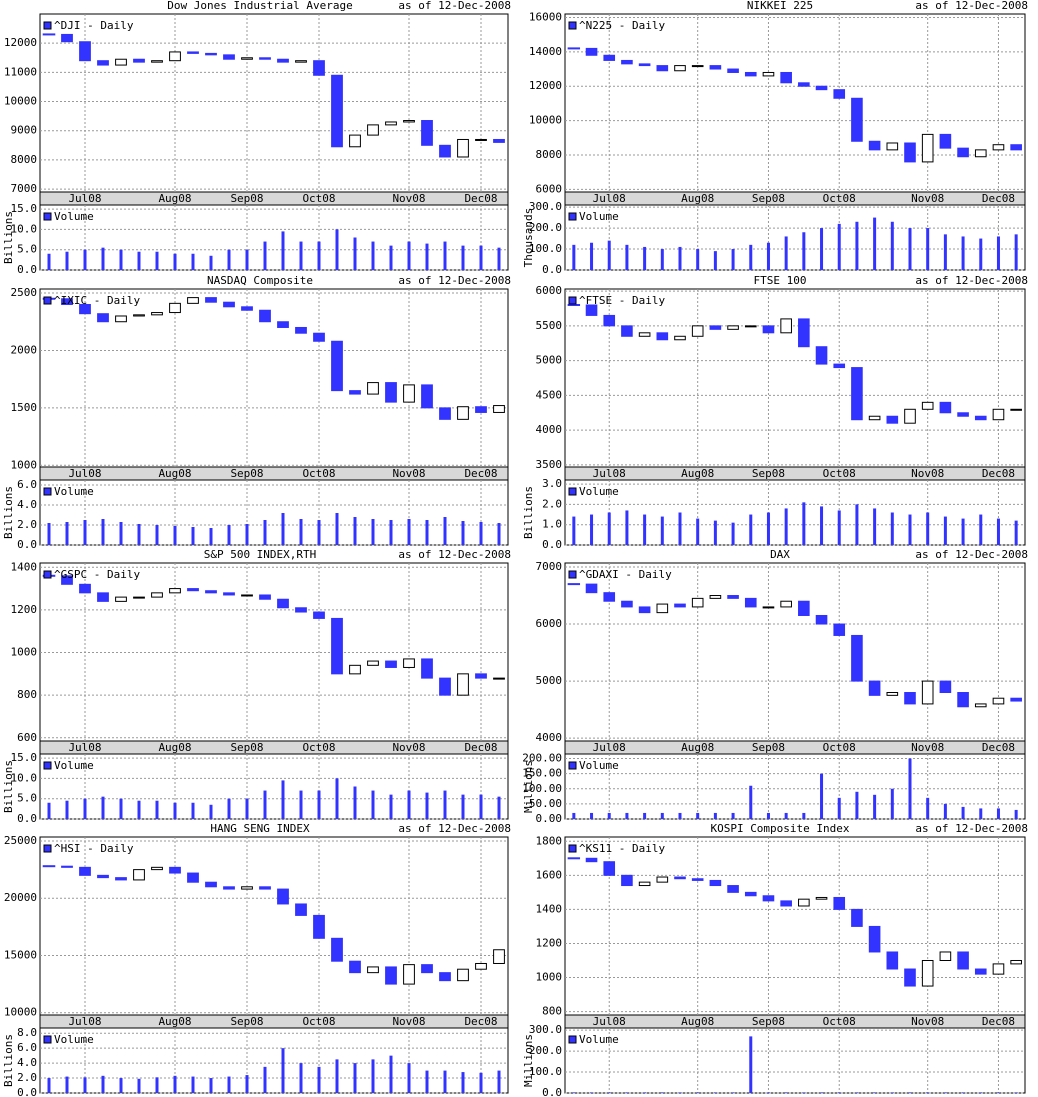 The height and width of the screenshot is (1097, 1038). What do you see at coordinates (408, 198) in the screenshot?
I see `x-tick-label: Nov08` at bounding box center [408, 198].